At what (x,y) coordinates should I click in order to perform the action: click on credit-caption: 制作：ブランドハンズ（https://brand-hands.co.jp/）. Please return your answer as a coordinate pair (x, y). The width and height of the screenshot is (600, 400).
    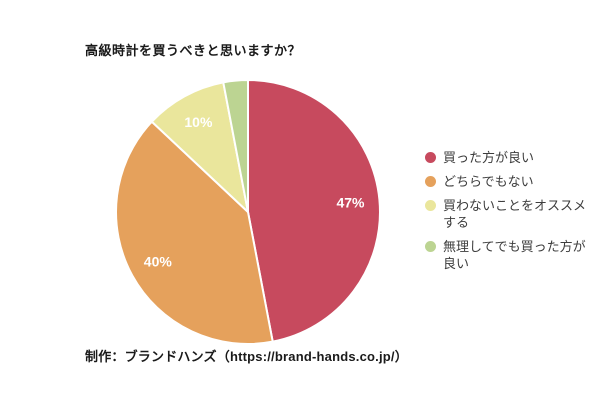
    Looking at the image, I should click on (246, 356).